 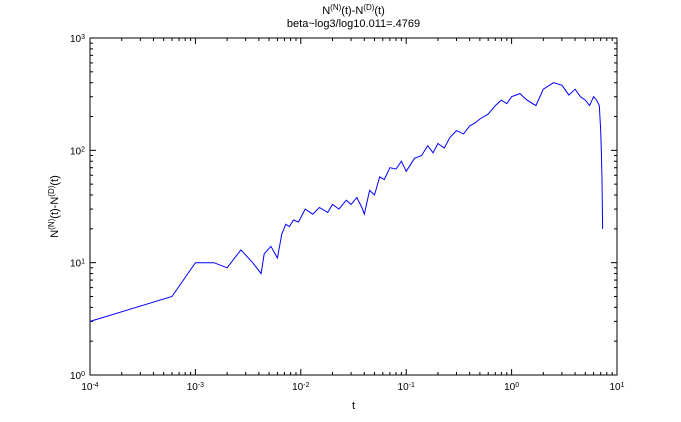 I want to click on y-tick-label: 10², so click(x=77, y=152).